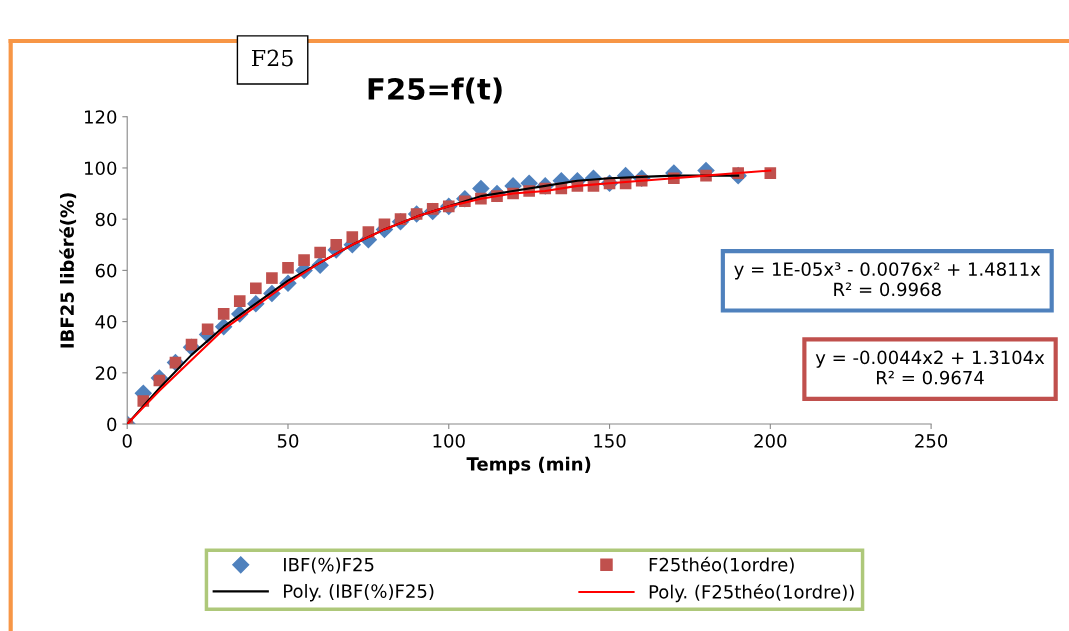  I want to click on x-tick-label: 250, so click(931, 441).